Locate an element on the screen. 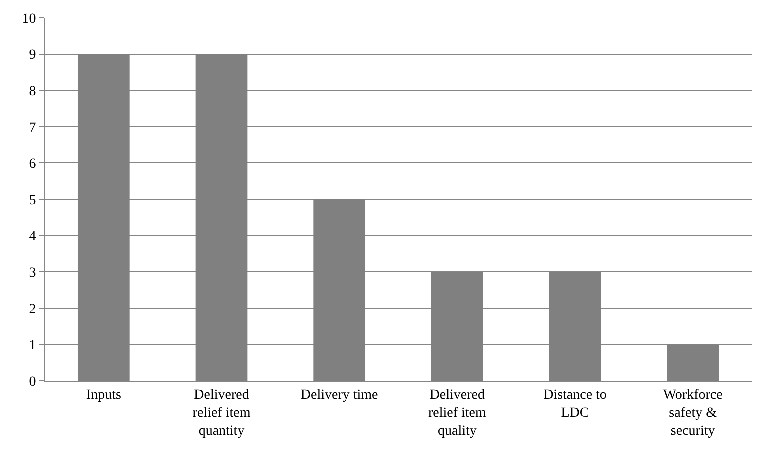  y-tick-label: 3 is located at coordinates (32, 273).